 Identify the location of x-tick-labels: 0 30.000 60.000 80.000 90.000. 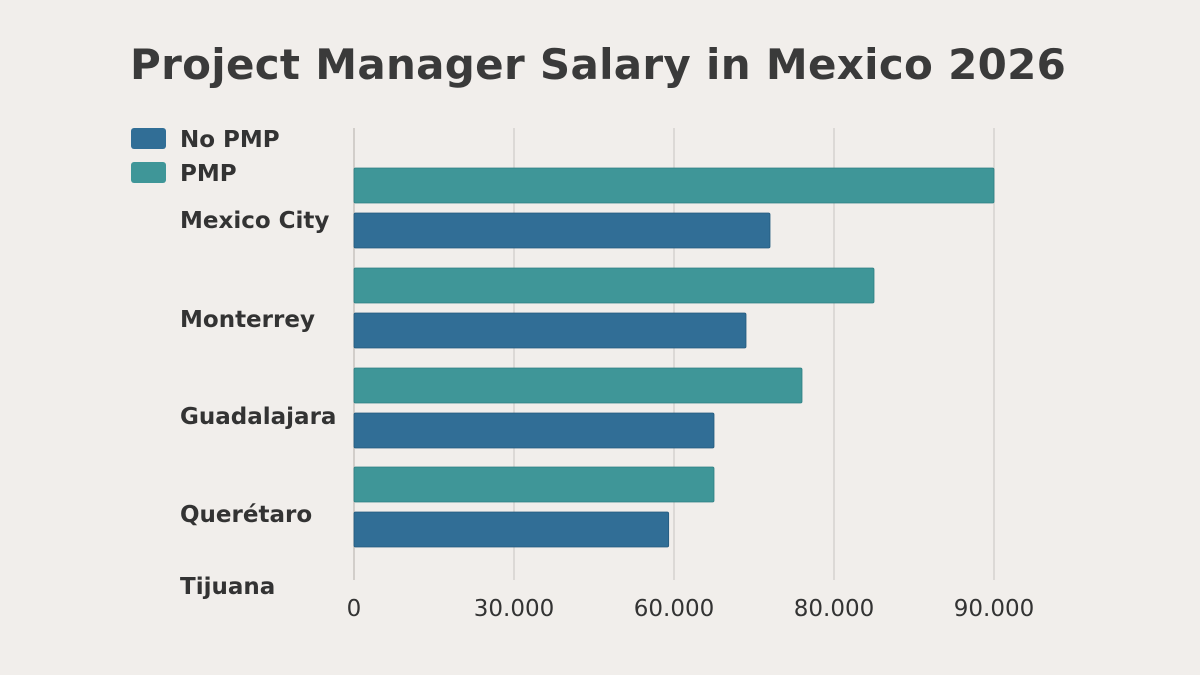
(691, 609).